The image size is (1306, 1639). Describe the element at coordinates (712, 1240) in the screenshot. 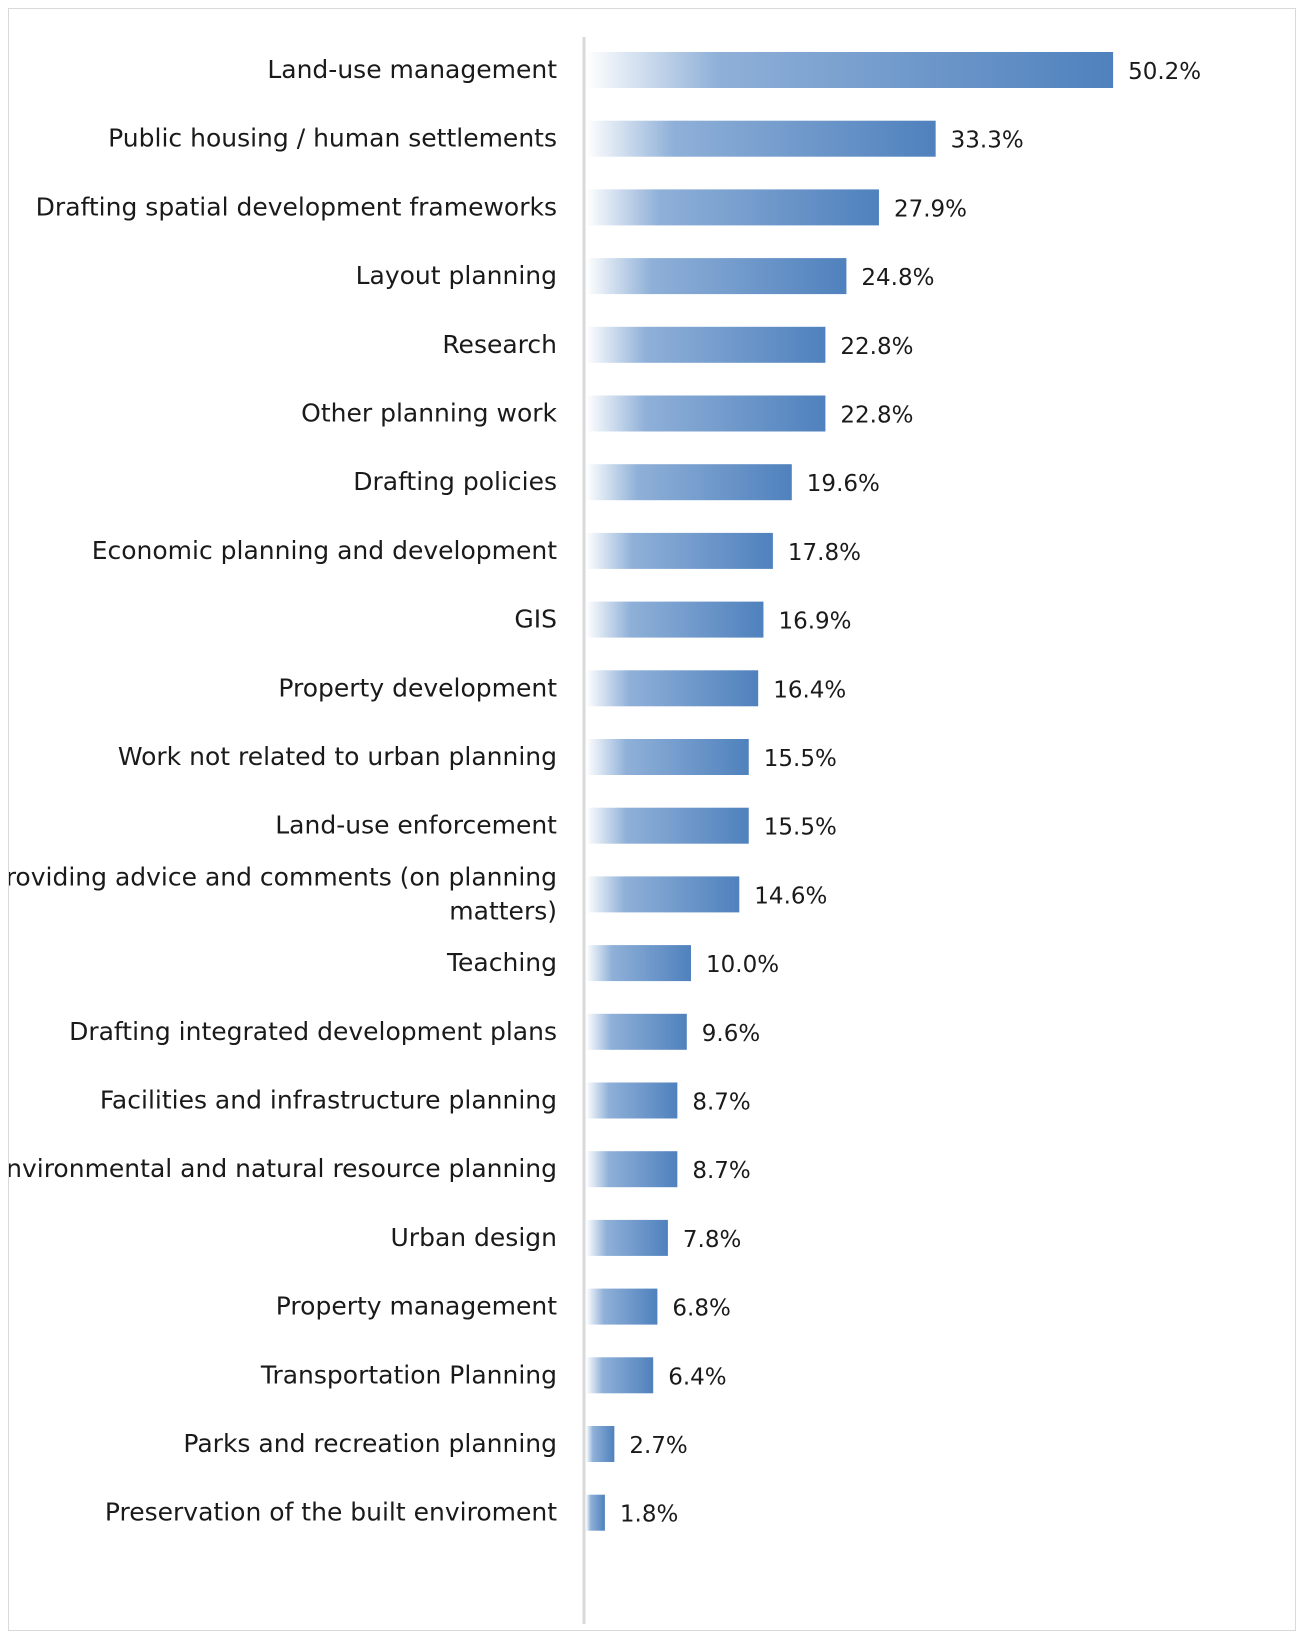

I see `value-label: 7.8%` at that location.